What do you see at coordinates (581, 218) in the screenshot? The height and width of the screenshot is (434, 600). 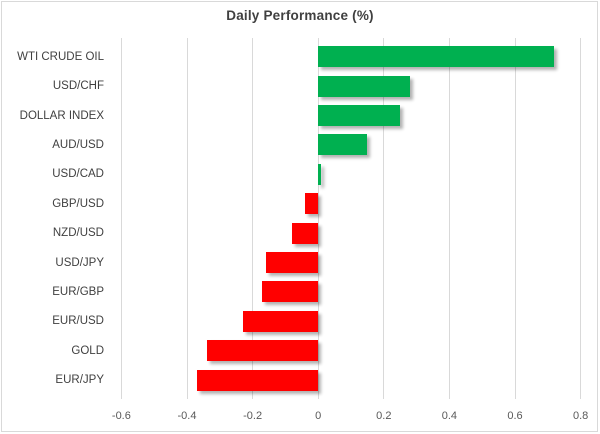 I see `gridline-0.8` at bounding box center [581, 218].